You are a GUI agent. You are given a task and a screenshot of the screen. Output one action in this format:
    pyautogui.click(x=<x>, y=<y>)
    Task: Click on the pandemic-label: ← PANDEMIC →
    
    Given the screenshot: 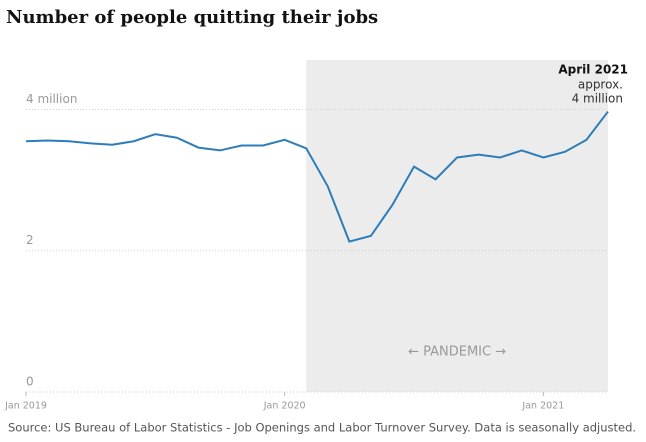 What is the action you would take?
    pyautogui.click(x=457, y=352)
    